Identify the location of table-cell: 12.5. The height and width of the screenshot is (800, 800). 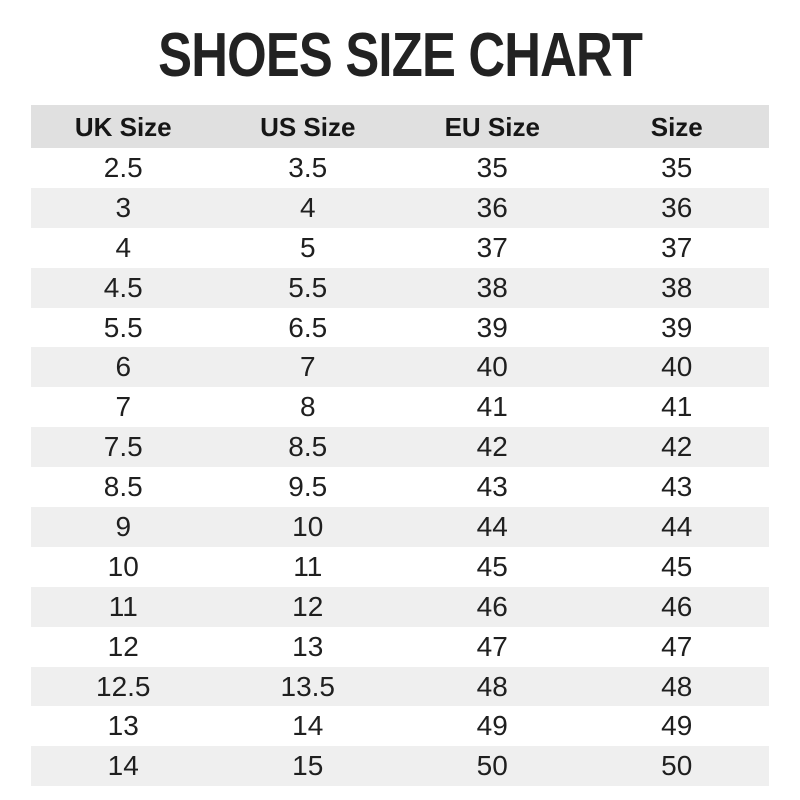
(123, 686).